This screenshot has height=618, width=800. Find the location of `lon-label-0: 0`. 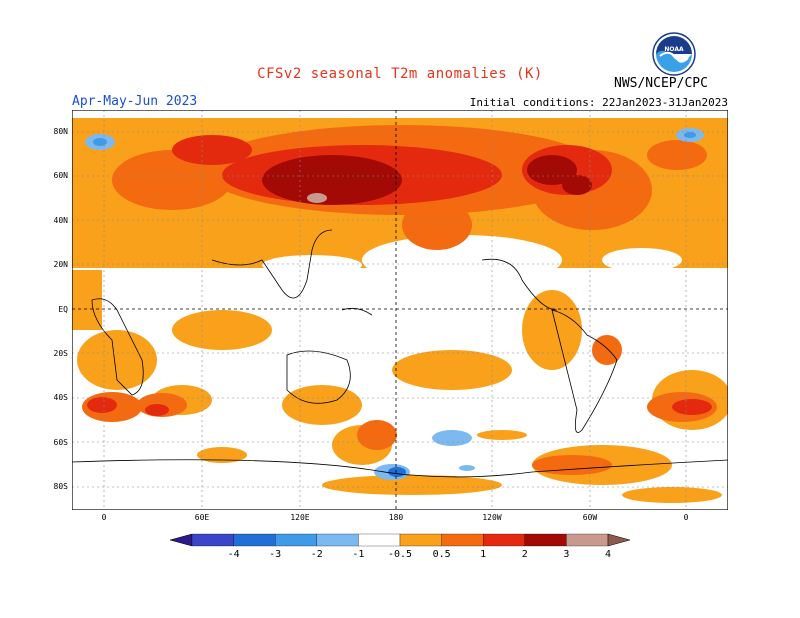

lon-label-0: 0 is located at coordinates (104, 517).